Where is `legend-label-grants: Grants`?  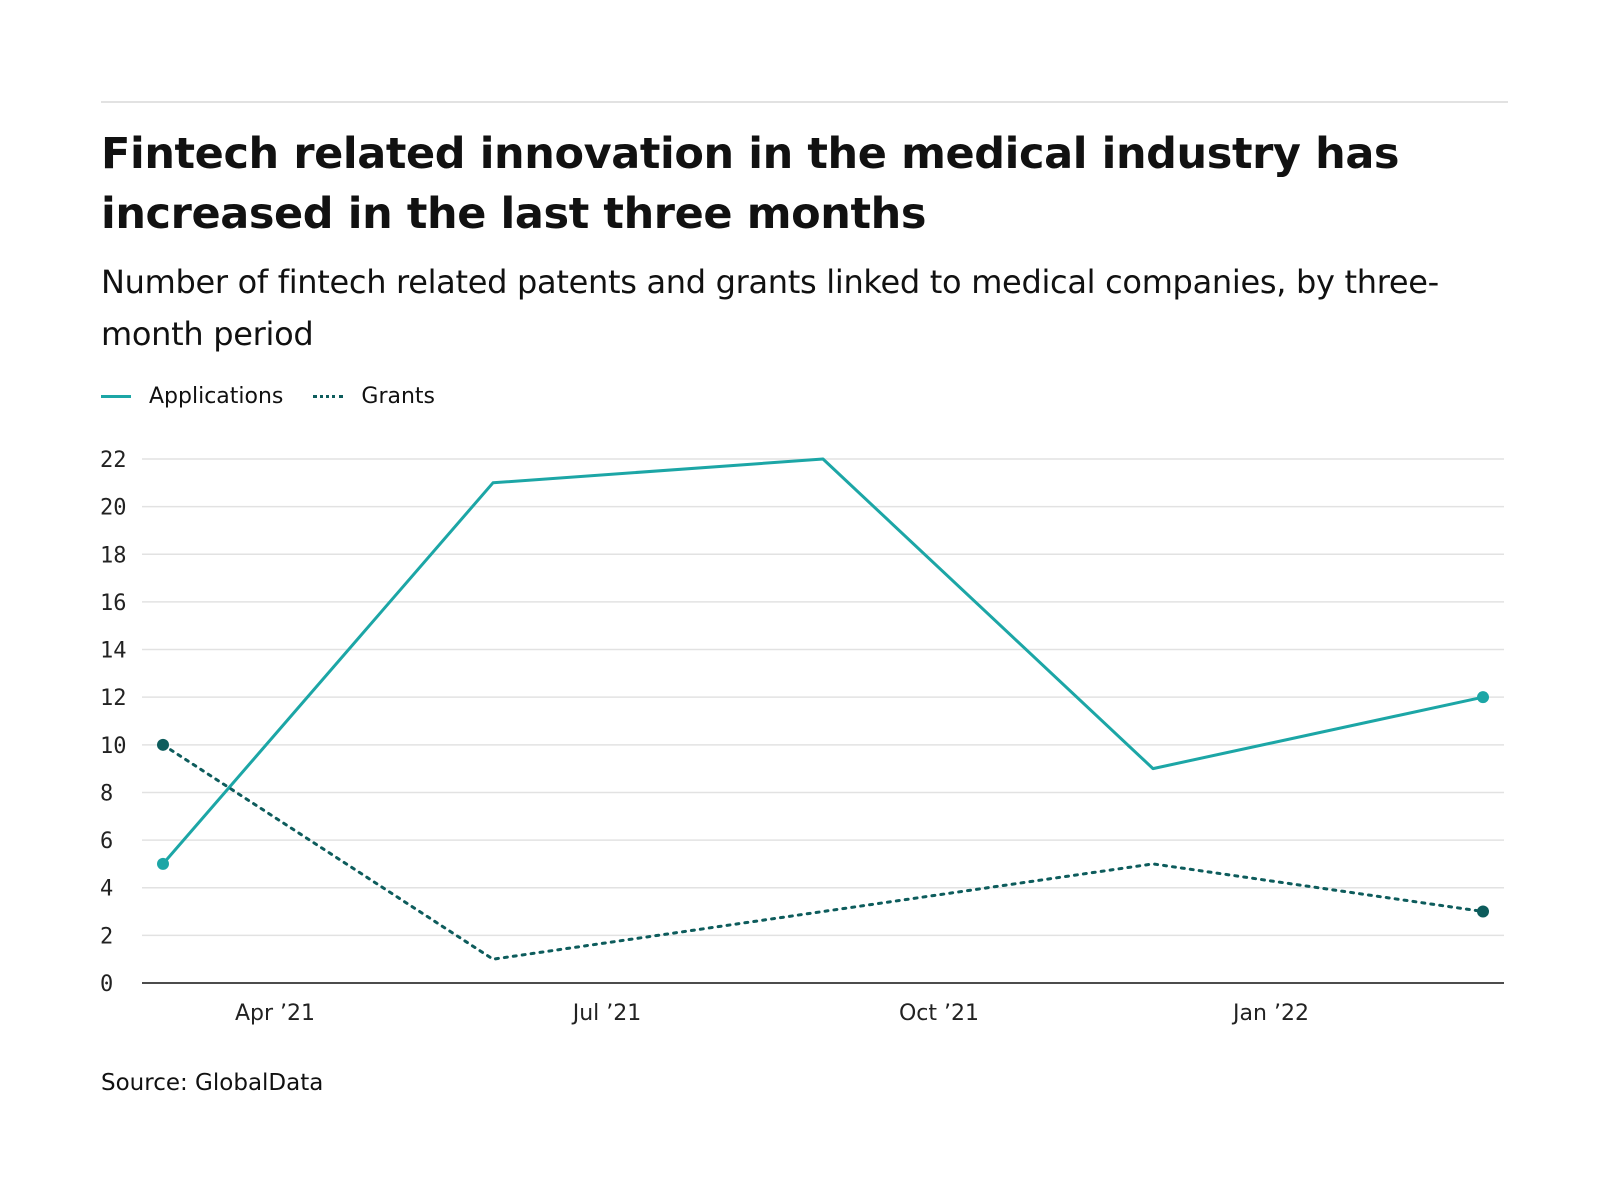
legend-label-grants: Grants is located at coordinates (398, 396).